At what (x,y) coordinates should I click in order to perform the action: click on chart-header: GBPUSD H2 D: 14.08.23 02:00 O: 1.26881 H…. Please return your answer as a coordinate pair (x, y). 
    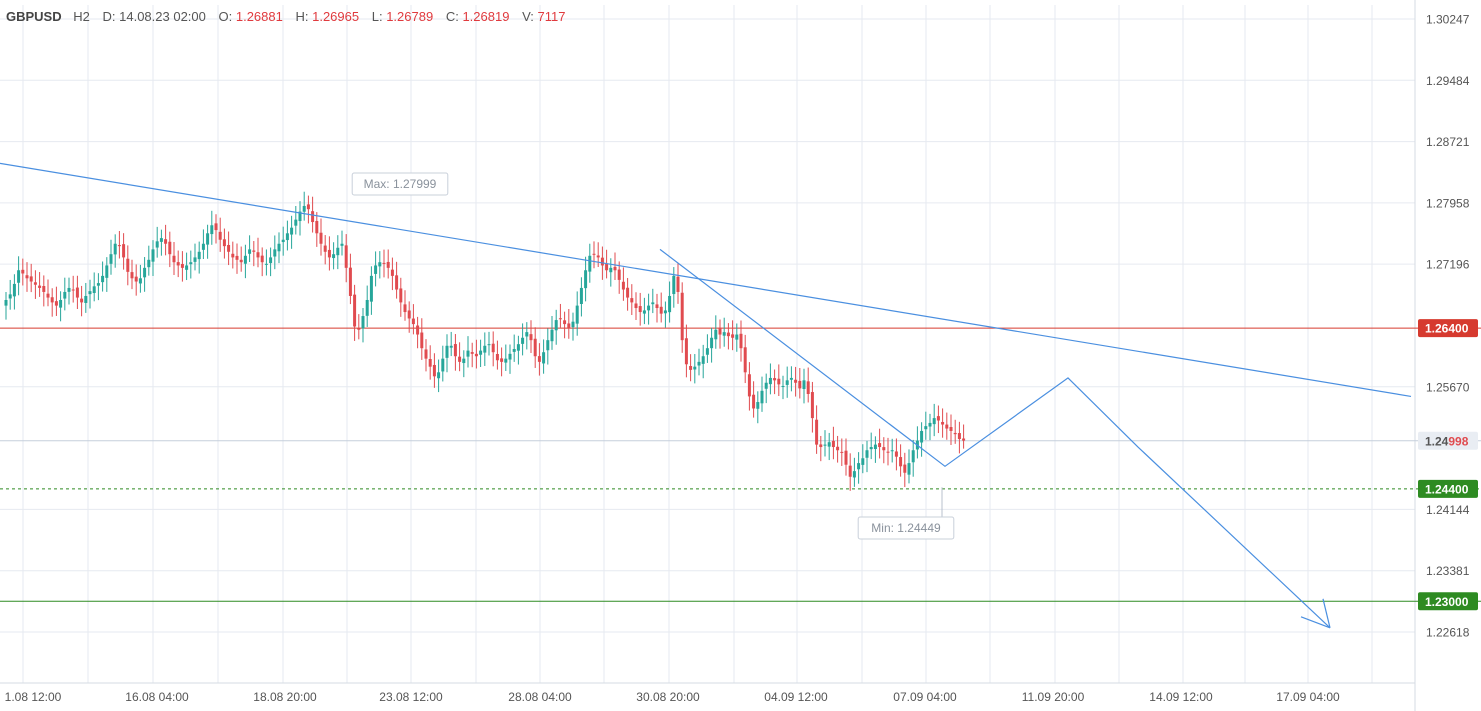
    Looking at the image, I should click on (290, 16).